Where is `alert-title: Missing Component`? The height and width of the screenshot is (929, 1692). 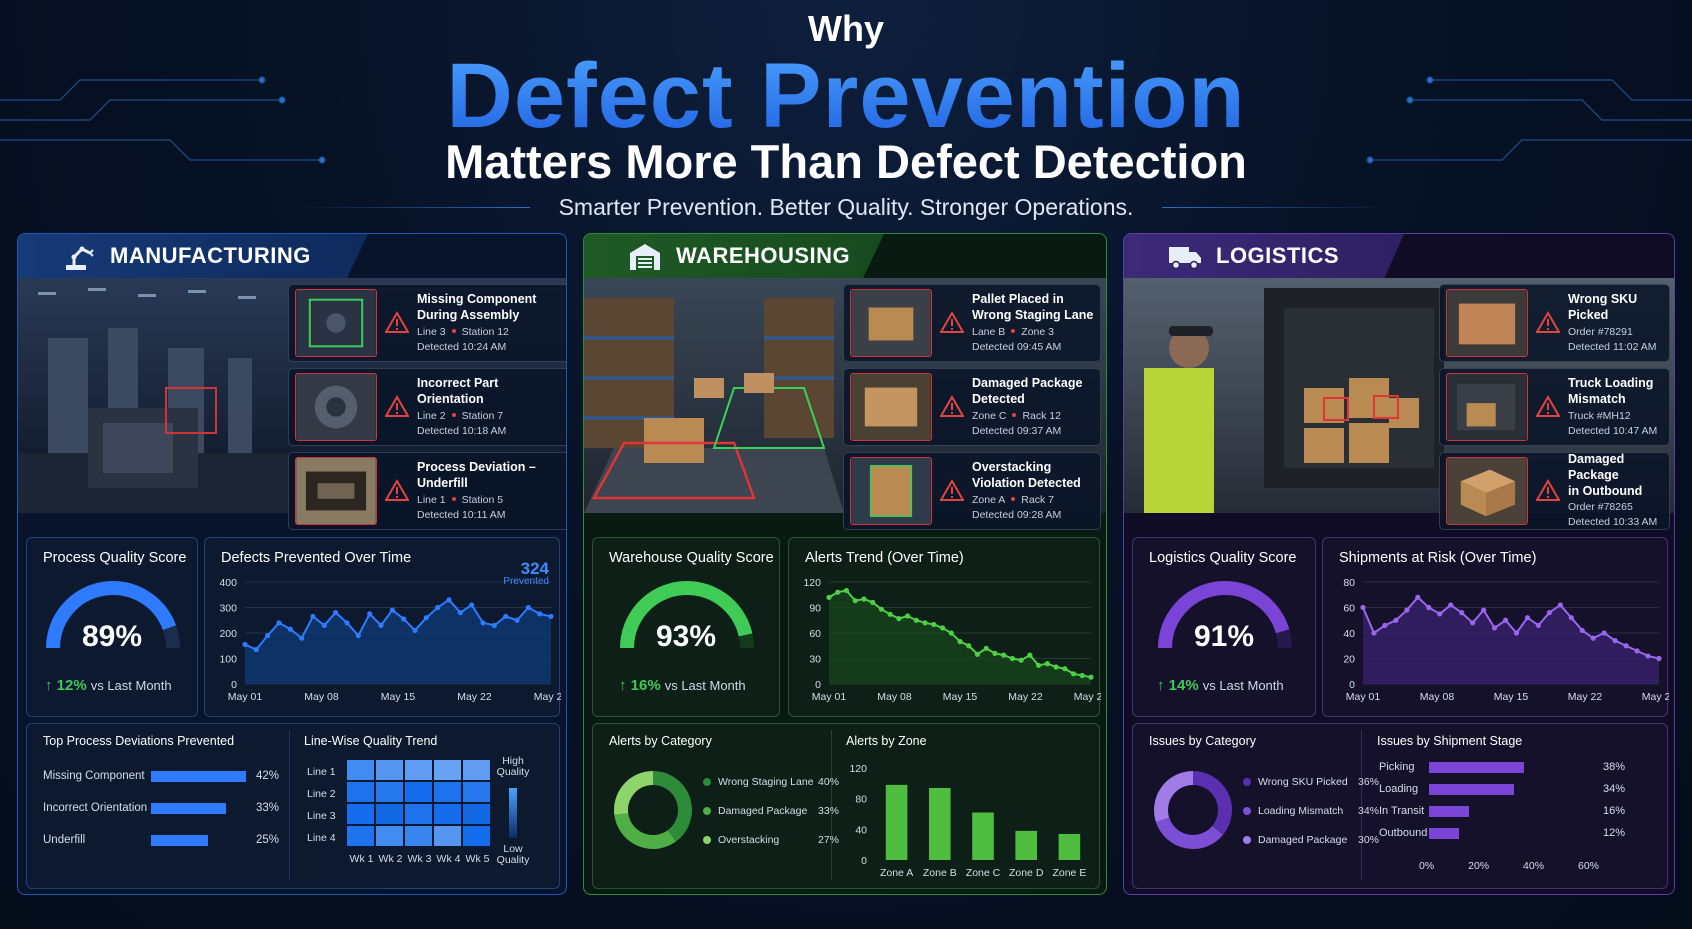 alert-title: Missing Component is located at coordinates (477, 299).